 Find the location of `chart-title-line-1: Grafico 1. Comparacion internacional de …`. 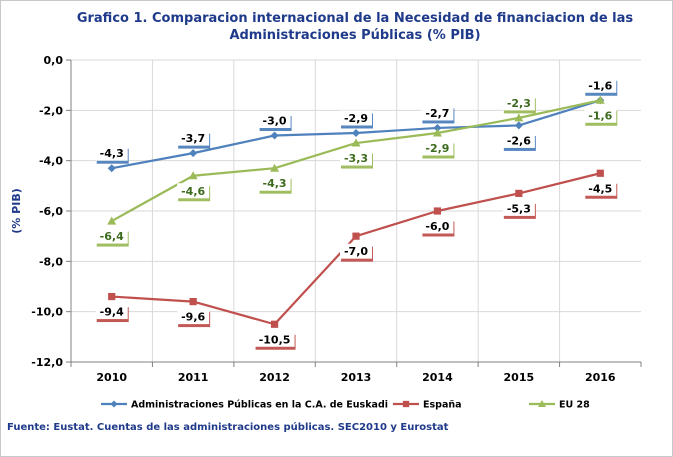

chart-title-line-1: Grafico 1. Comparacion internacional de … is located at coordinates (355, 18).